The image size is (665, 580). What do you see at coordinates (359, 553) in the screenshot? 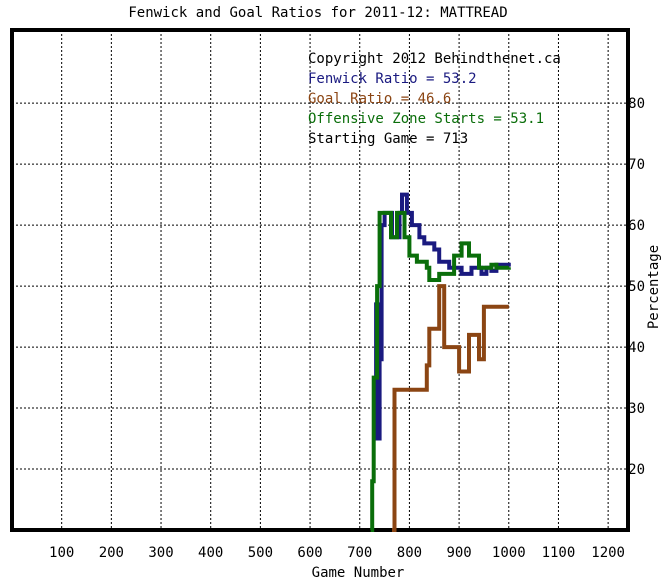
I see `x-tick-label: 700` at bounding box center [359, 553].